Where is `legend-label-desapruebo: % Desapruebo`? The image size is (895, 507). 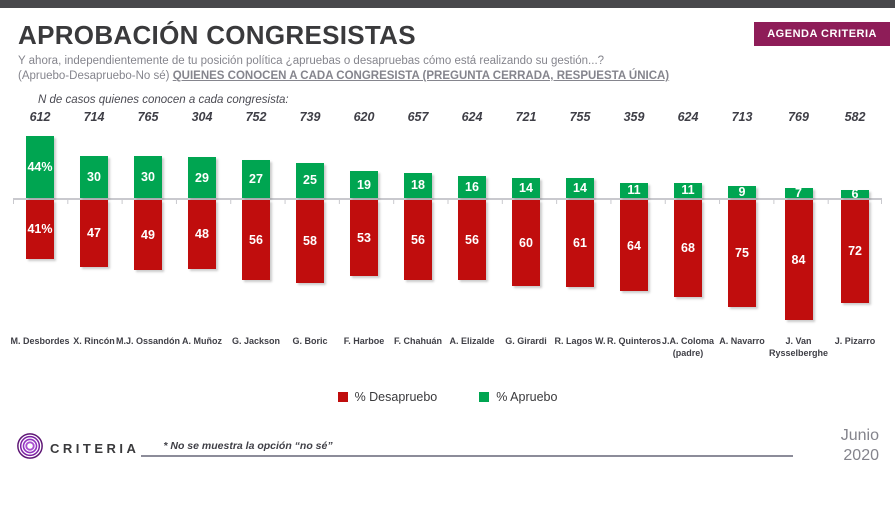
legend-label-desapruebo: % Desapruebo is located at coordinates (396, 397).